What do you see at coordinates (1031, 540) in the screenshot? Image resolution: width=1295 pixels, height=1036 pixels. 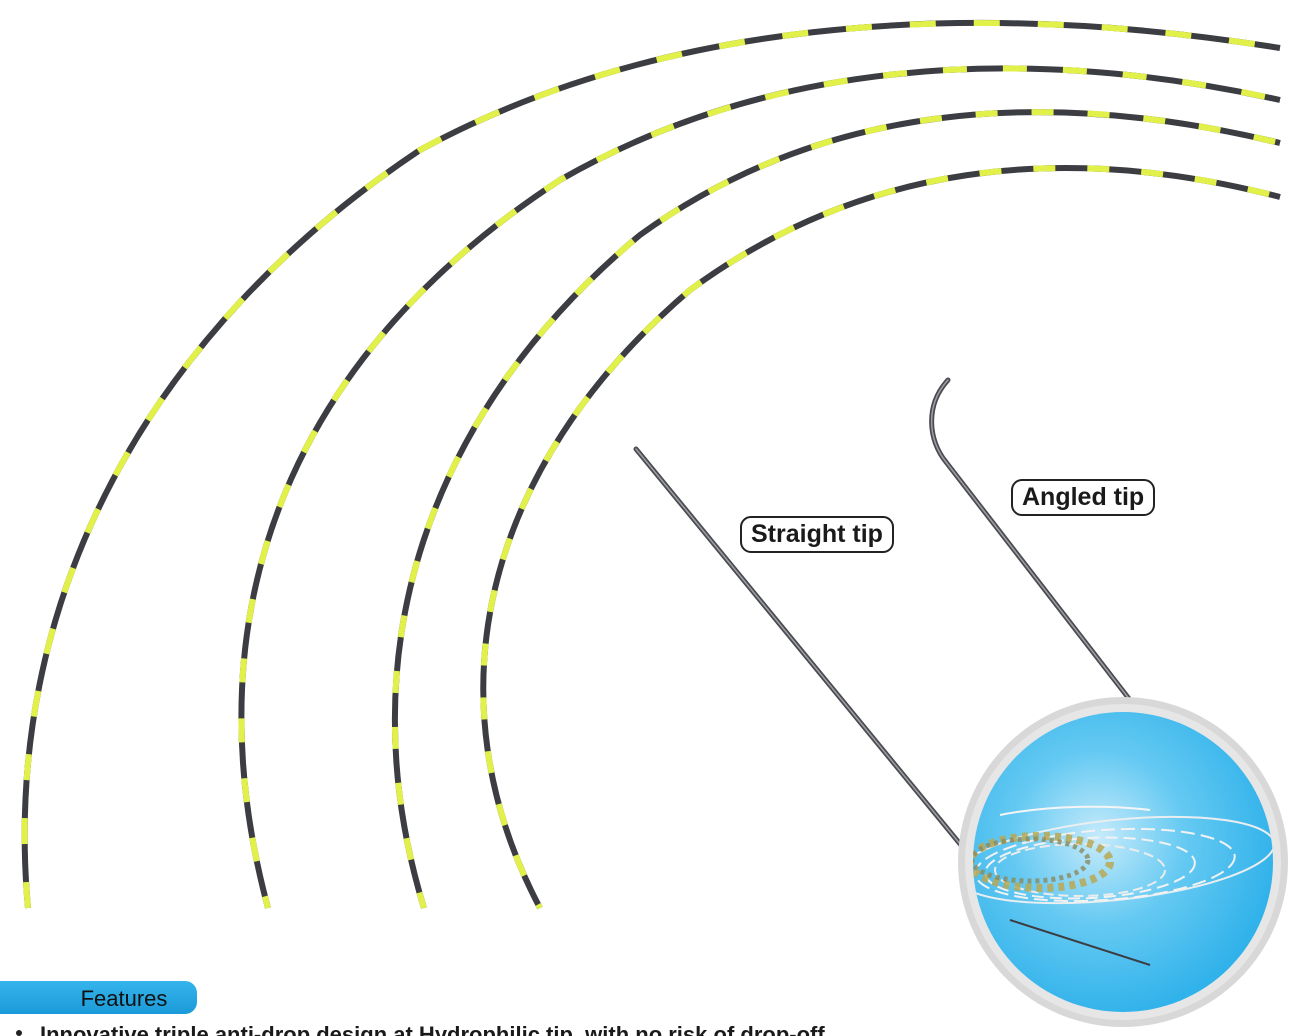 I see `angled-tip-wire` at bounding box center [1031, 540].